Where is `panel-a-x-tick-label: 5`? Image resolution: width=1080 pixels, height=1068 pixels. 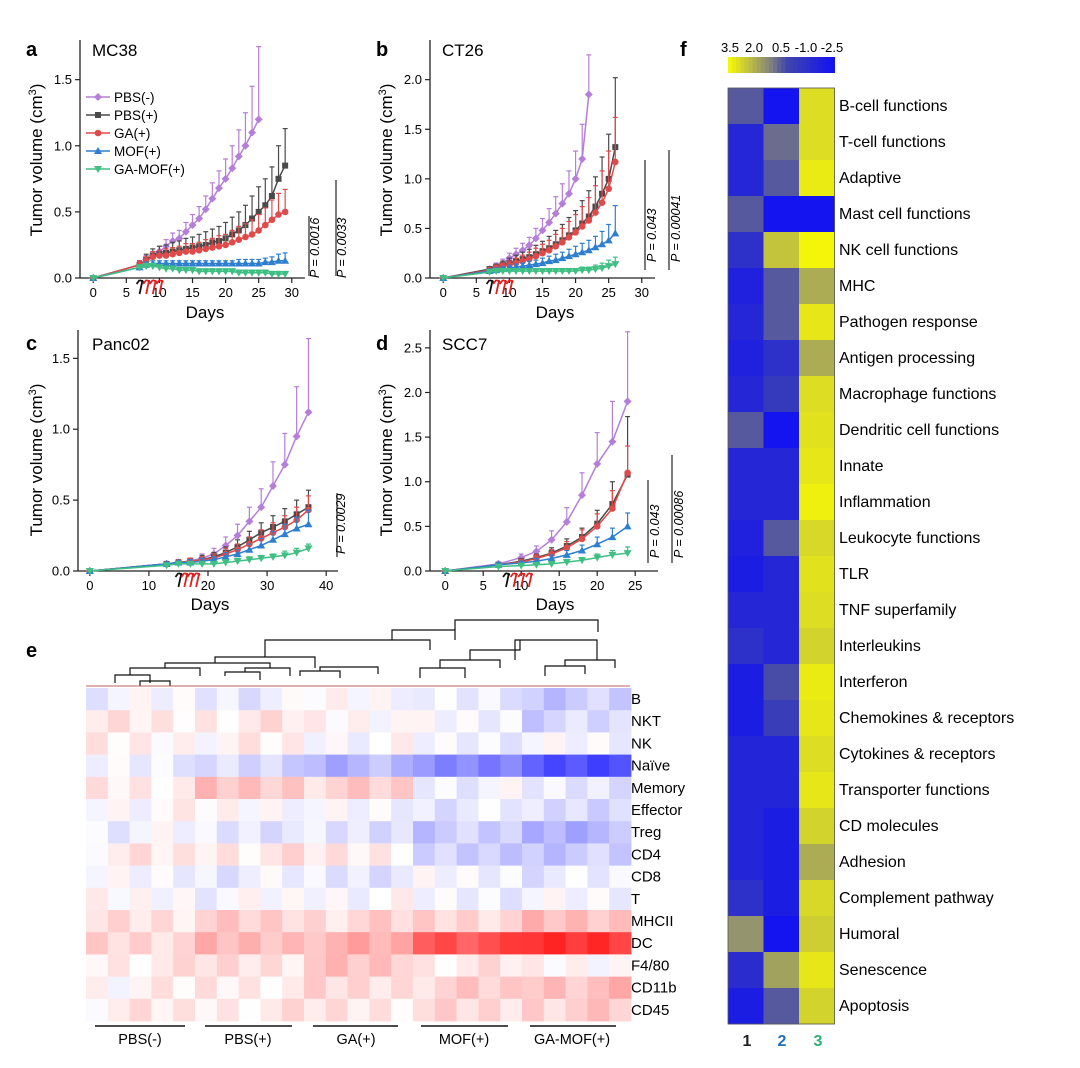 panel-a-x-tick-label: 5 is located at coordinates (126, 292).